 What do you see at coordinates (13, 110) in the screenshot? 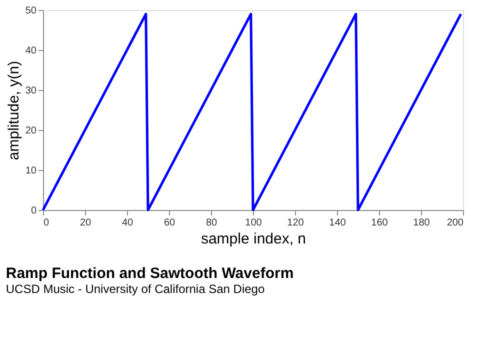
I see `y-axis-title: amplitude, y(n)` at bounding box center [13, 110].